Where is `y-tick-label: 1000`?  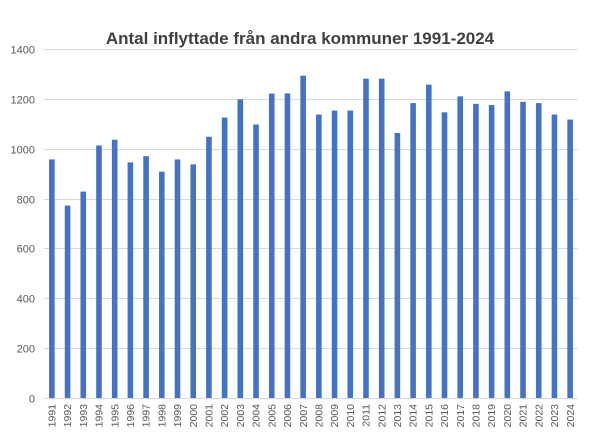 y-tick-label: 1000 is located at coordinates (23, 151).